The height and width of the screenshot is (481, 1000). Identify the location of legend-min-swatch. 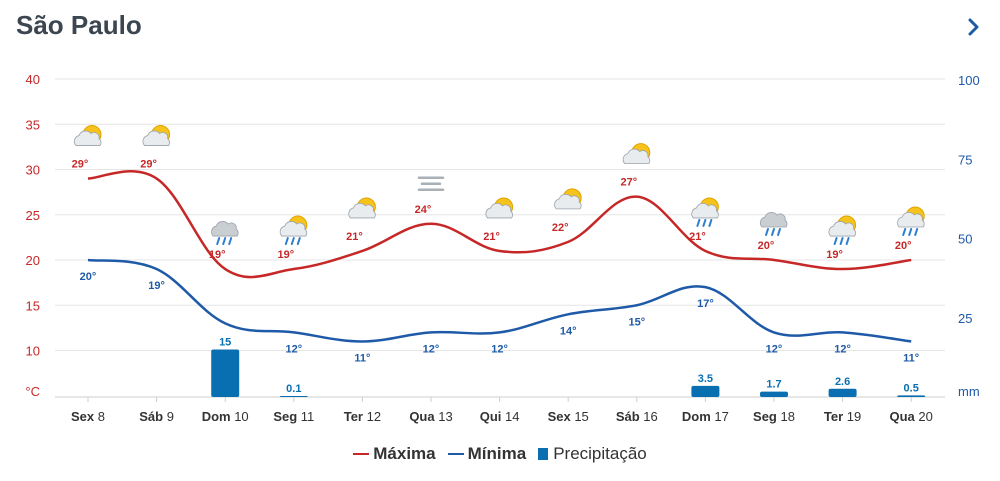
(455, 454).